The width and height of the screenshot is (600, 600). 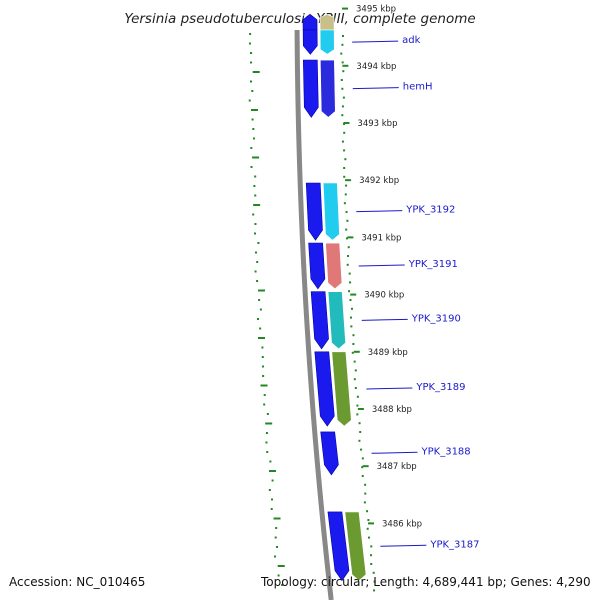 I want to click on scale-tick-label: 3487 kbp, so click(x=397, y=467).